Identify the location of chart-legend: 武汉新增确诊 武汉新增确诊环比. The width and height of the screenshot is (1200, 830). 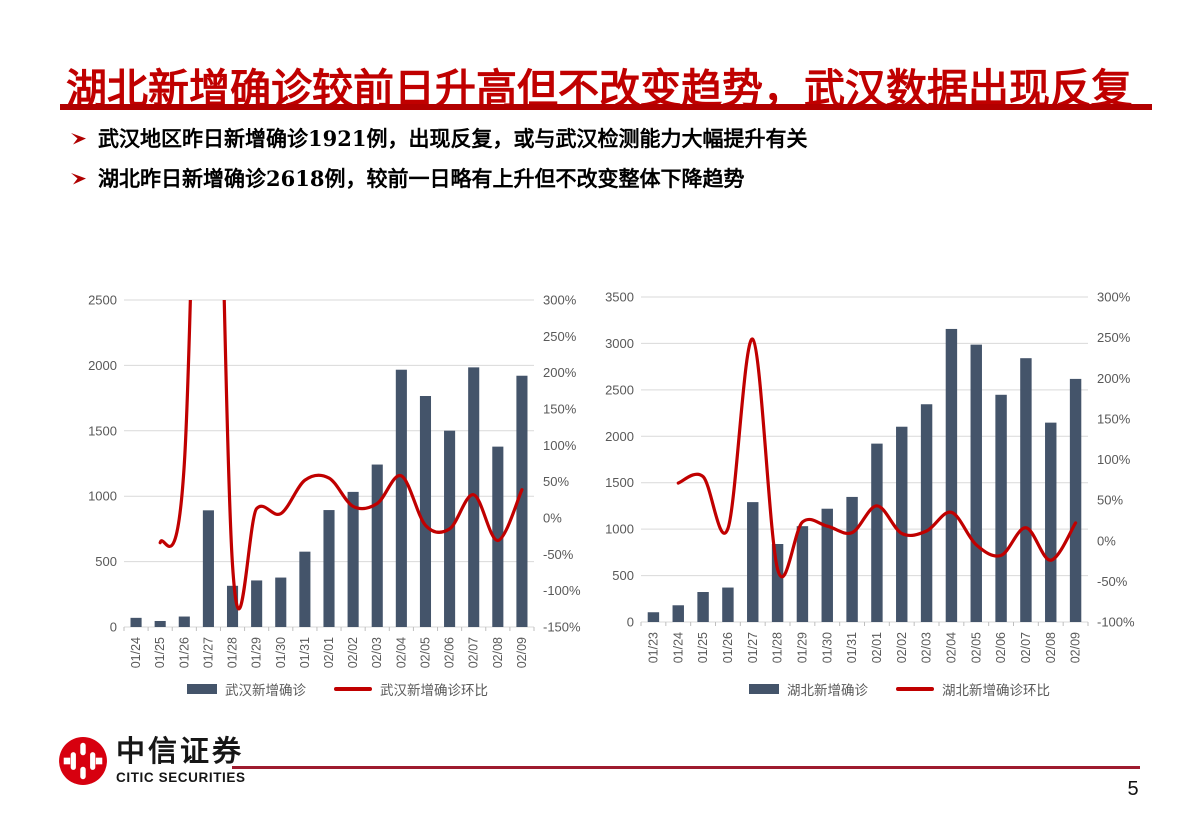
(337, 689).